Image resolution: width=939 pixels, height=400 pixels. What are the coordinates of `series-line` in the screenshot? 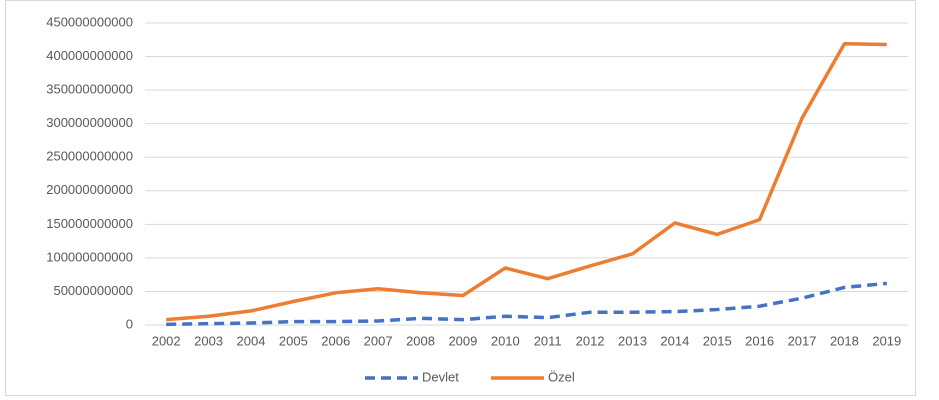 It's located at (526, 304).